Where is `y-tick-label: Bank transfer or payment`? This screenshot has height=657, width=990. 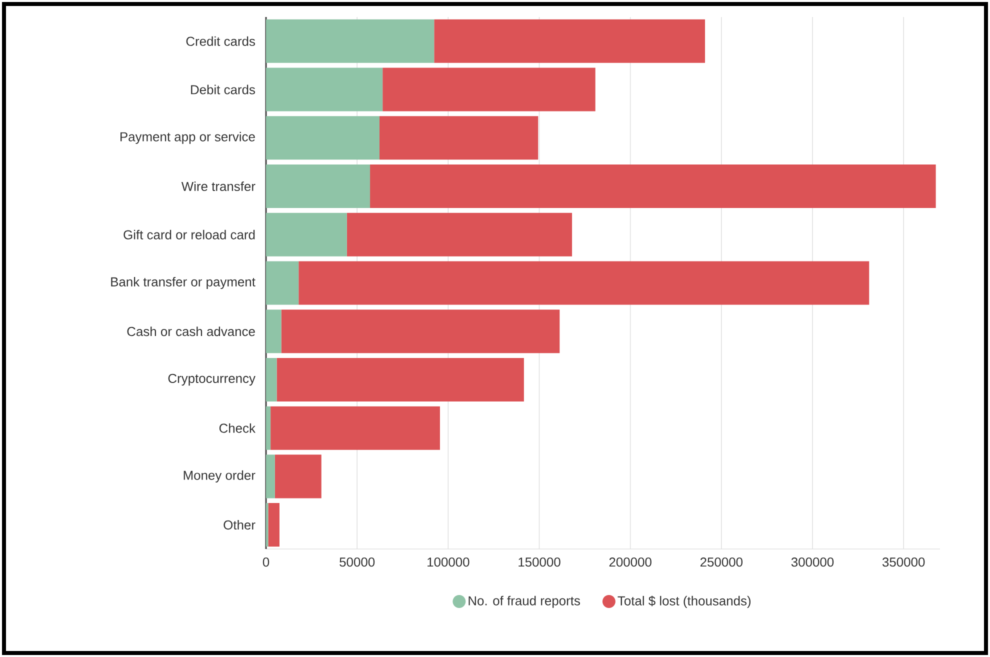
y-tick-label: Bank transfer or payment is located at coordinates (183, 283).